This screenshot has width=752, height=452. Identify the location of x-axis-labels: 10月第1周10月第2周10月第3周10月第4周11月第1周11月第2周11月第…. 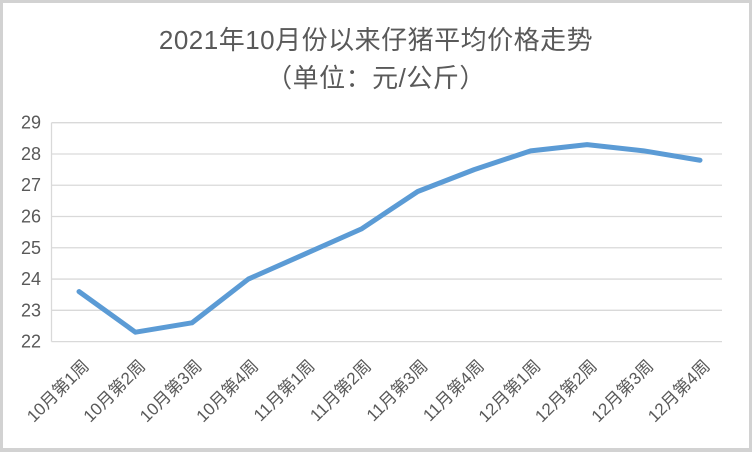
(368, 391).